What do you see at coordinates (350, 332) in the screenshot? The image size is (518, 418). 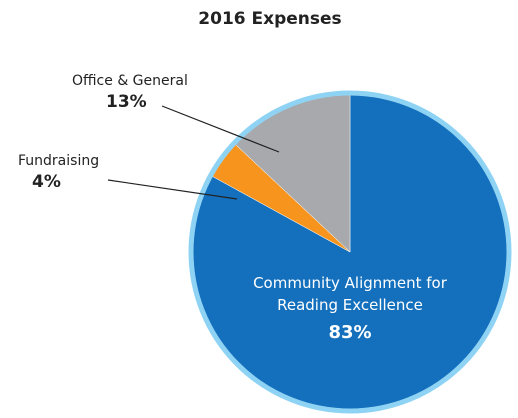 I see `value-label: 83%` at bounding box center [350, 332].